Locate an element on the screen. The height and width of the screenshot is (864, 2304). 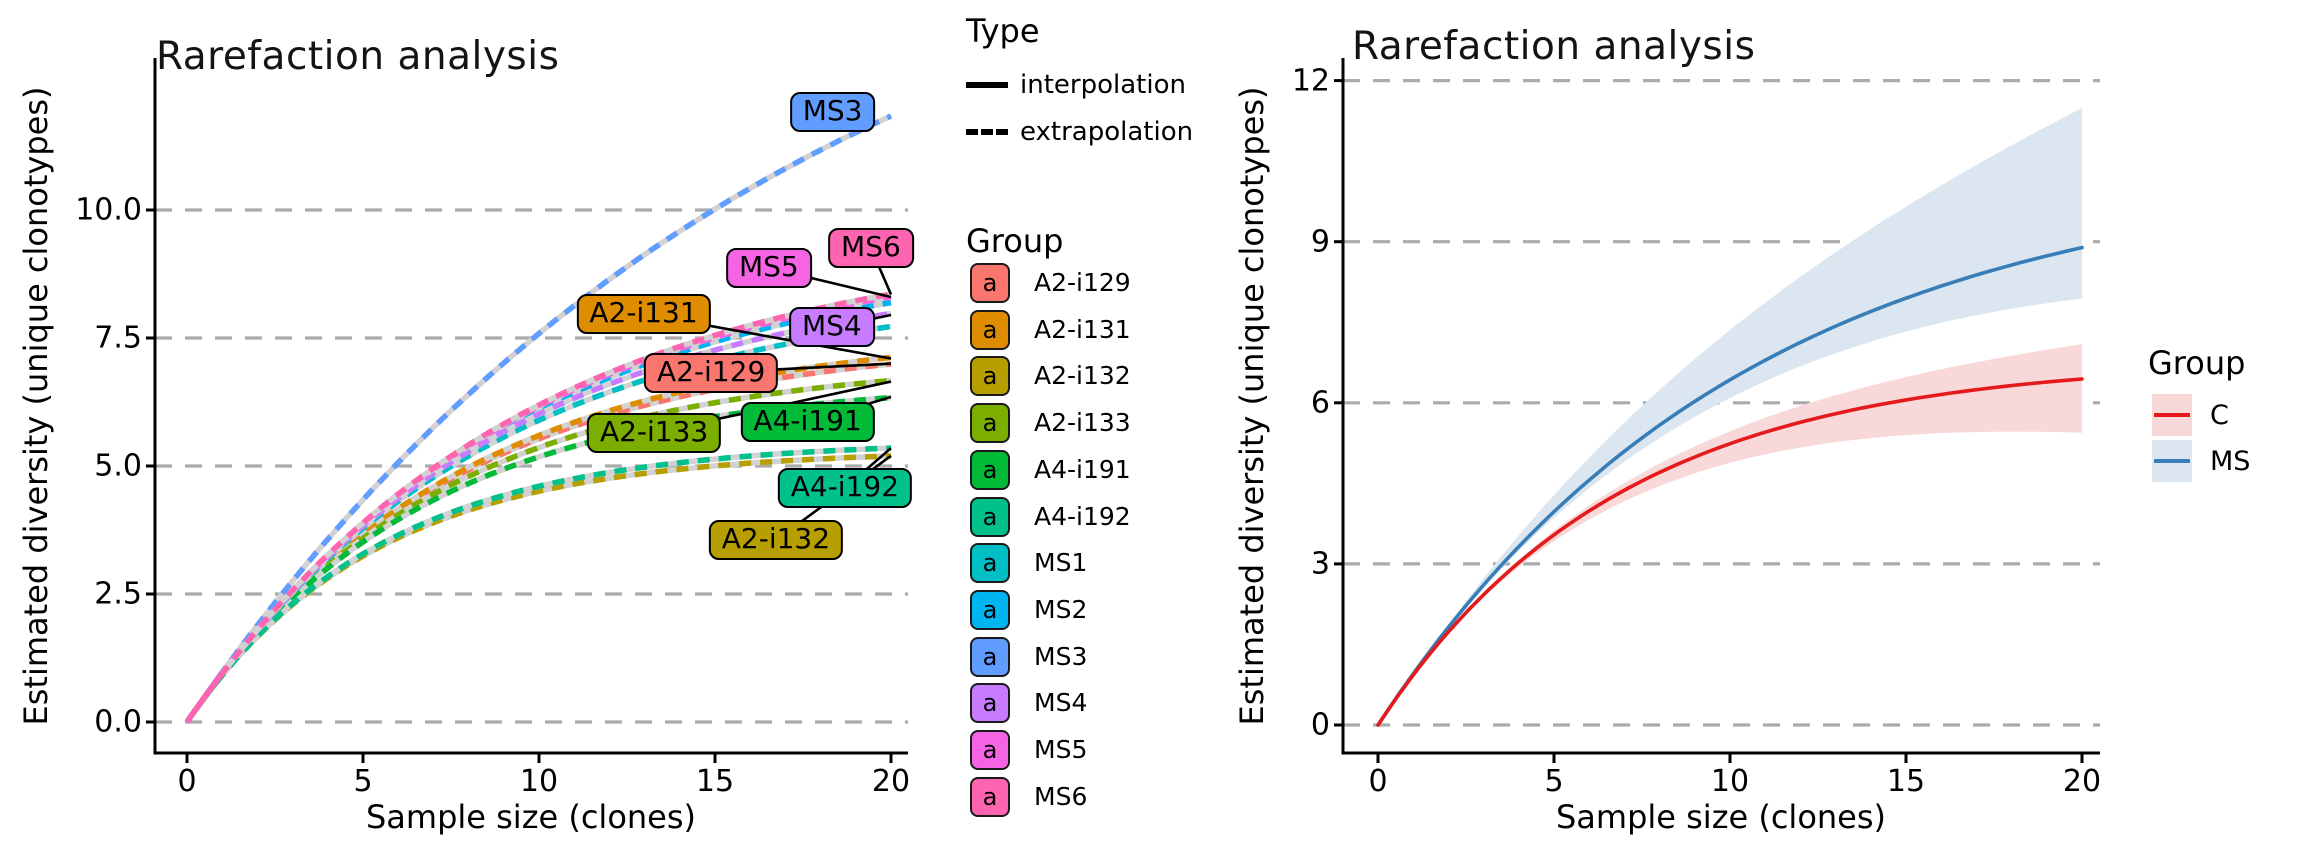
left-y-tick-label: 0.0 is located at coordinates (118, 722).